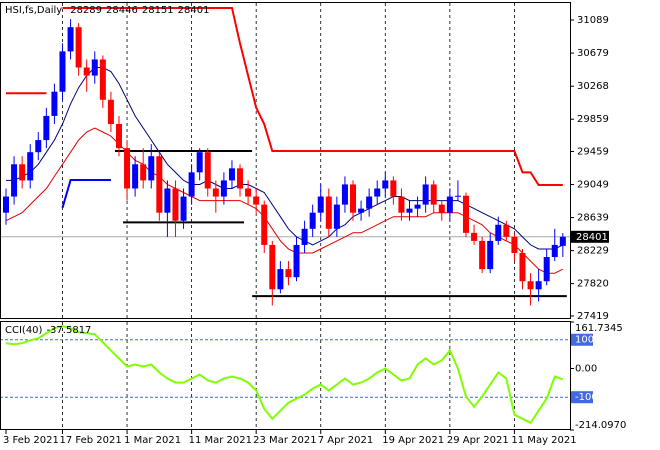  I want to click on y-tick-label: 30679, so click(593, 53).